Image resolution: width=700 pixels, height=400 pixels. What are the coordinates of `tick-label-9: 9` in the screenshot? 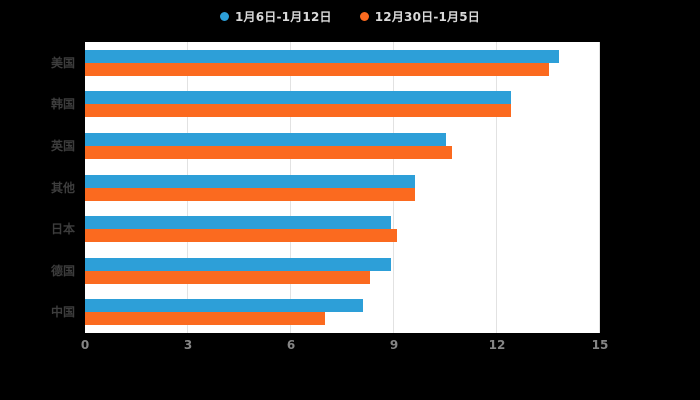 It's located at (394, 345).